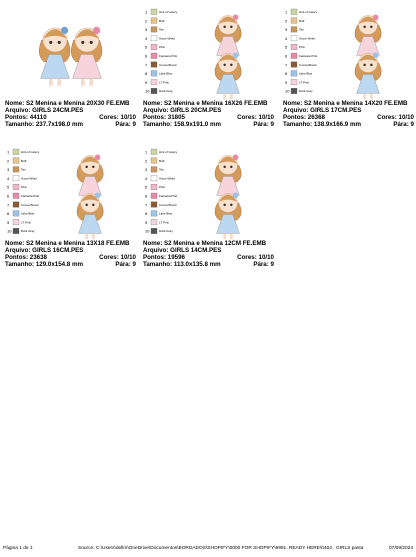 This screenshot has width=416, height=557. What do you see at coordinates (412, 124) in the screenshot?
I see `field-value: 9` at bounding box center [412, 124].